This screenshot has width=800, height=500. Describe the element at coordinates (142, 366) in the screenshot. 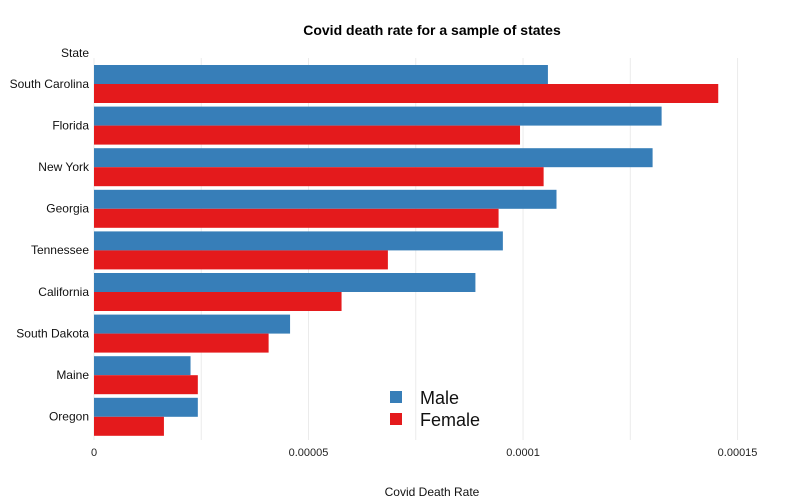

I see `bar-male-maine` at that location.